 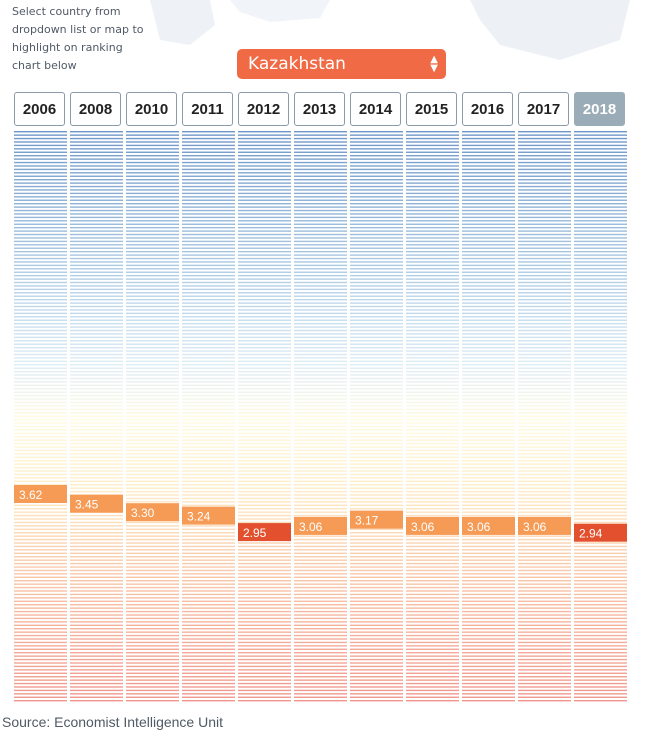 I want to click on highlight-bar-2018, so click(x=600, y=532).